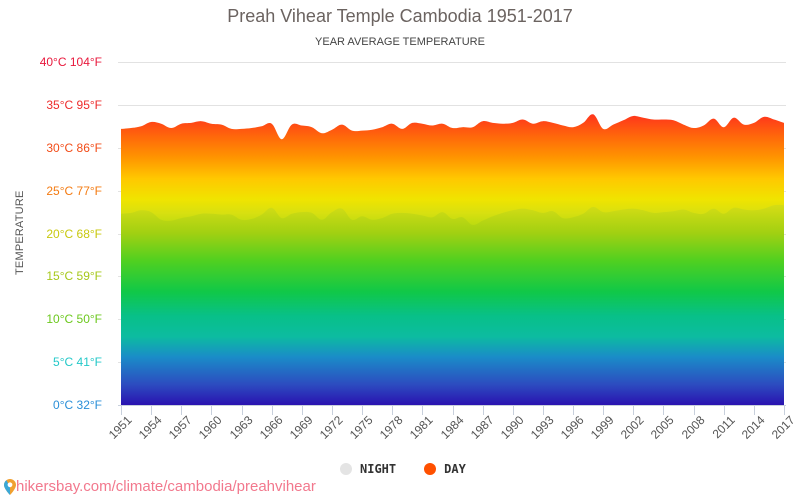  Describe the element at coordinates (74, 147) in the screenshot. I see `y-axis-tick-label: 30°C 86°F` at that location.